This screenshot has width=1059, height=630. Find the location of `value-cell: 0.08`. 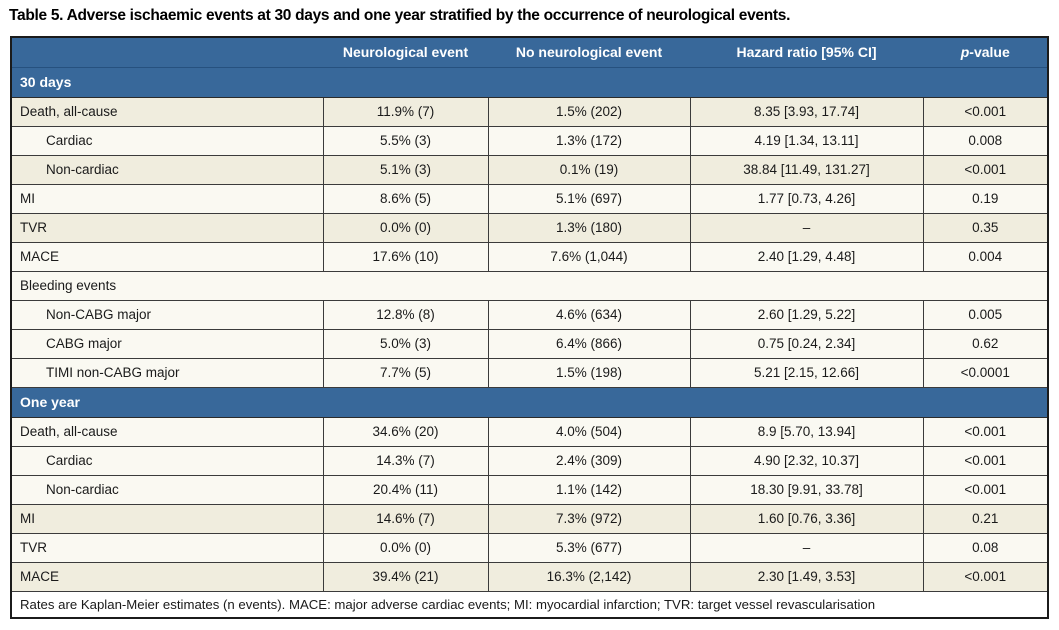

value-cell: 0.08 is located at coordinates (985, 547).